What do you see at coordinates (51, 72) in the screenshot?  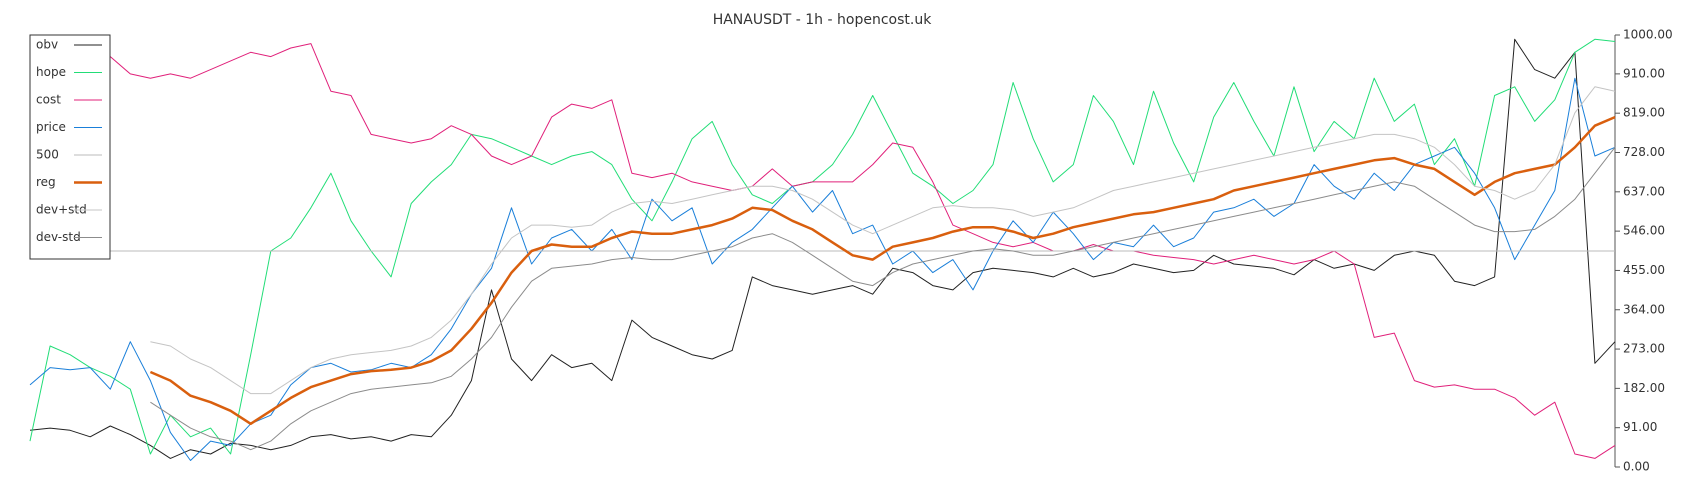 I see `legend-label: hope` at bounding box center [51, 72].